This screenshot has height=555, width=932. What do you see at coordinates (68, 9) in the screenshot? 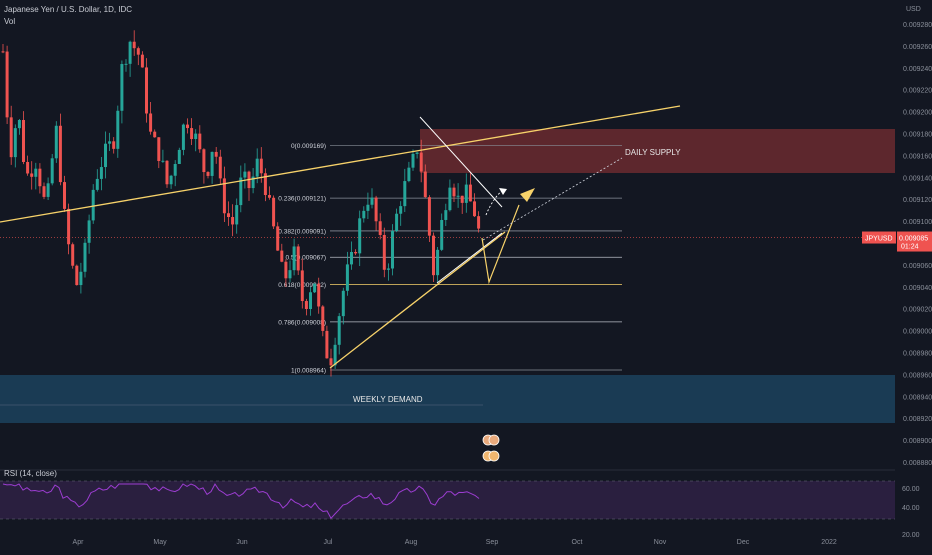
I see `symbol-title: Japanese Yen / U.S. Dollar, 1D, IDC` at bounding box center [68, 9].